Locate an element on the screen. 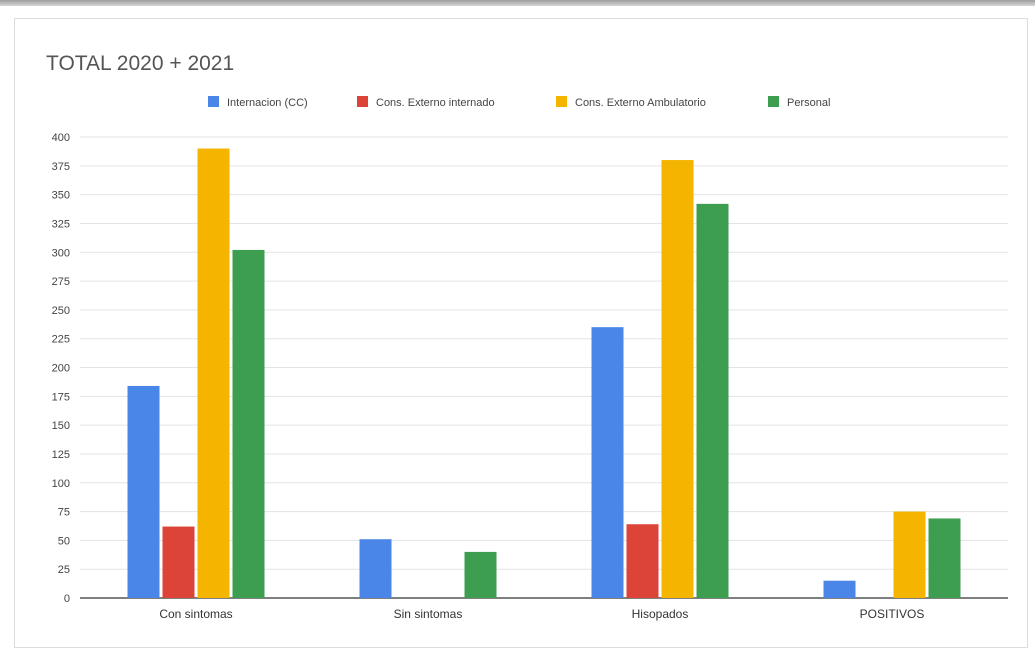 This screenshot has height=655, width=1035. y-tick-label: 225 is located at coordinates (61, 340).